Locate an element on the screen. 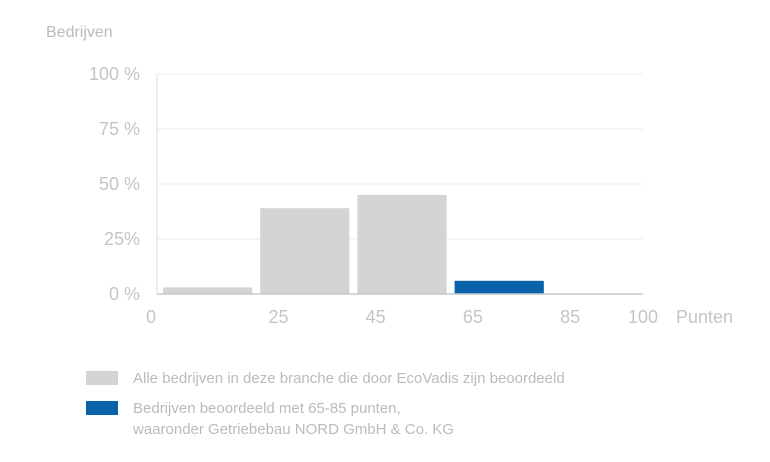  y-tick-labels: 0 % 25% 50 % 75 % 100 % is located at coordinates (114, 184).